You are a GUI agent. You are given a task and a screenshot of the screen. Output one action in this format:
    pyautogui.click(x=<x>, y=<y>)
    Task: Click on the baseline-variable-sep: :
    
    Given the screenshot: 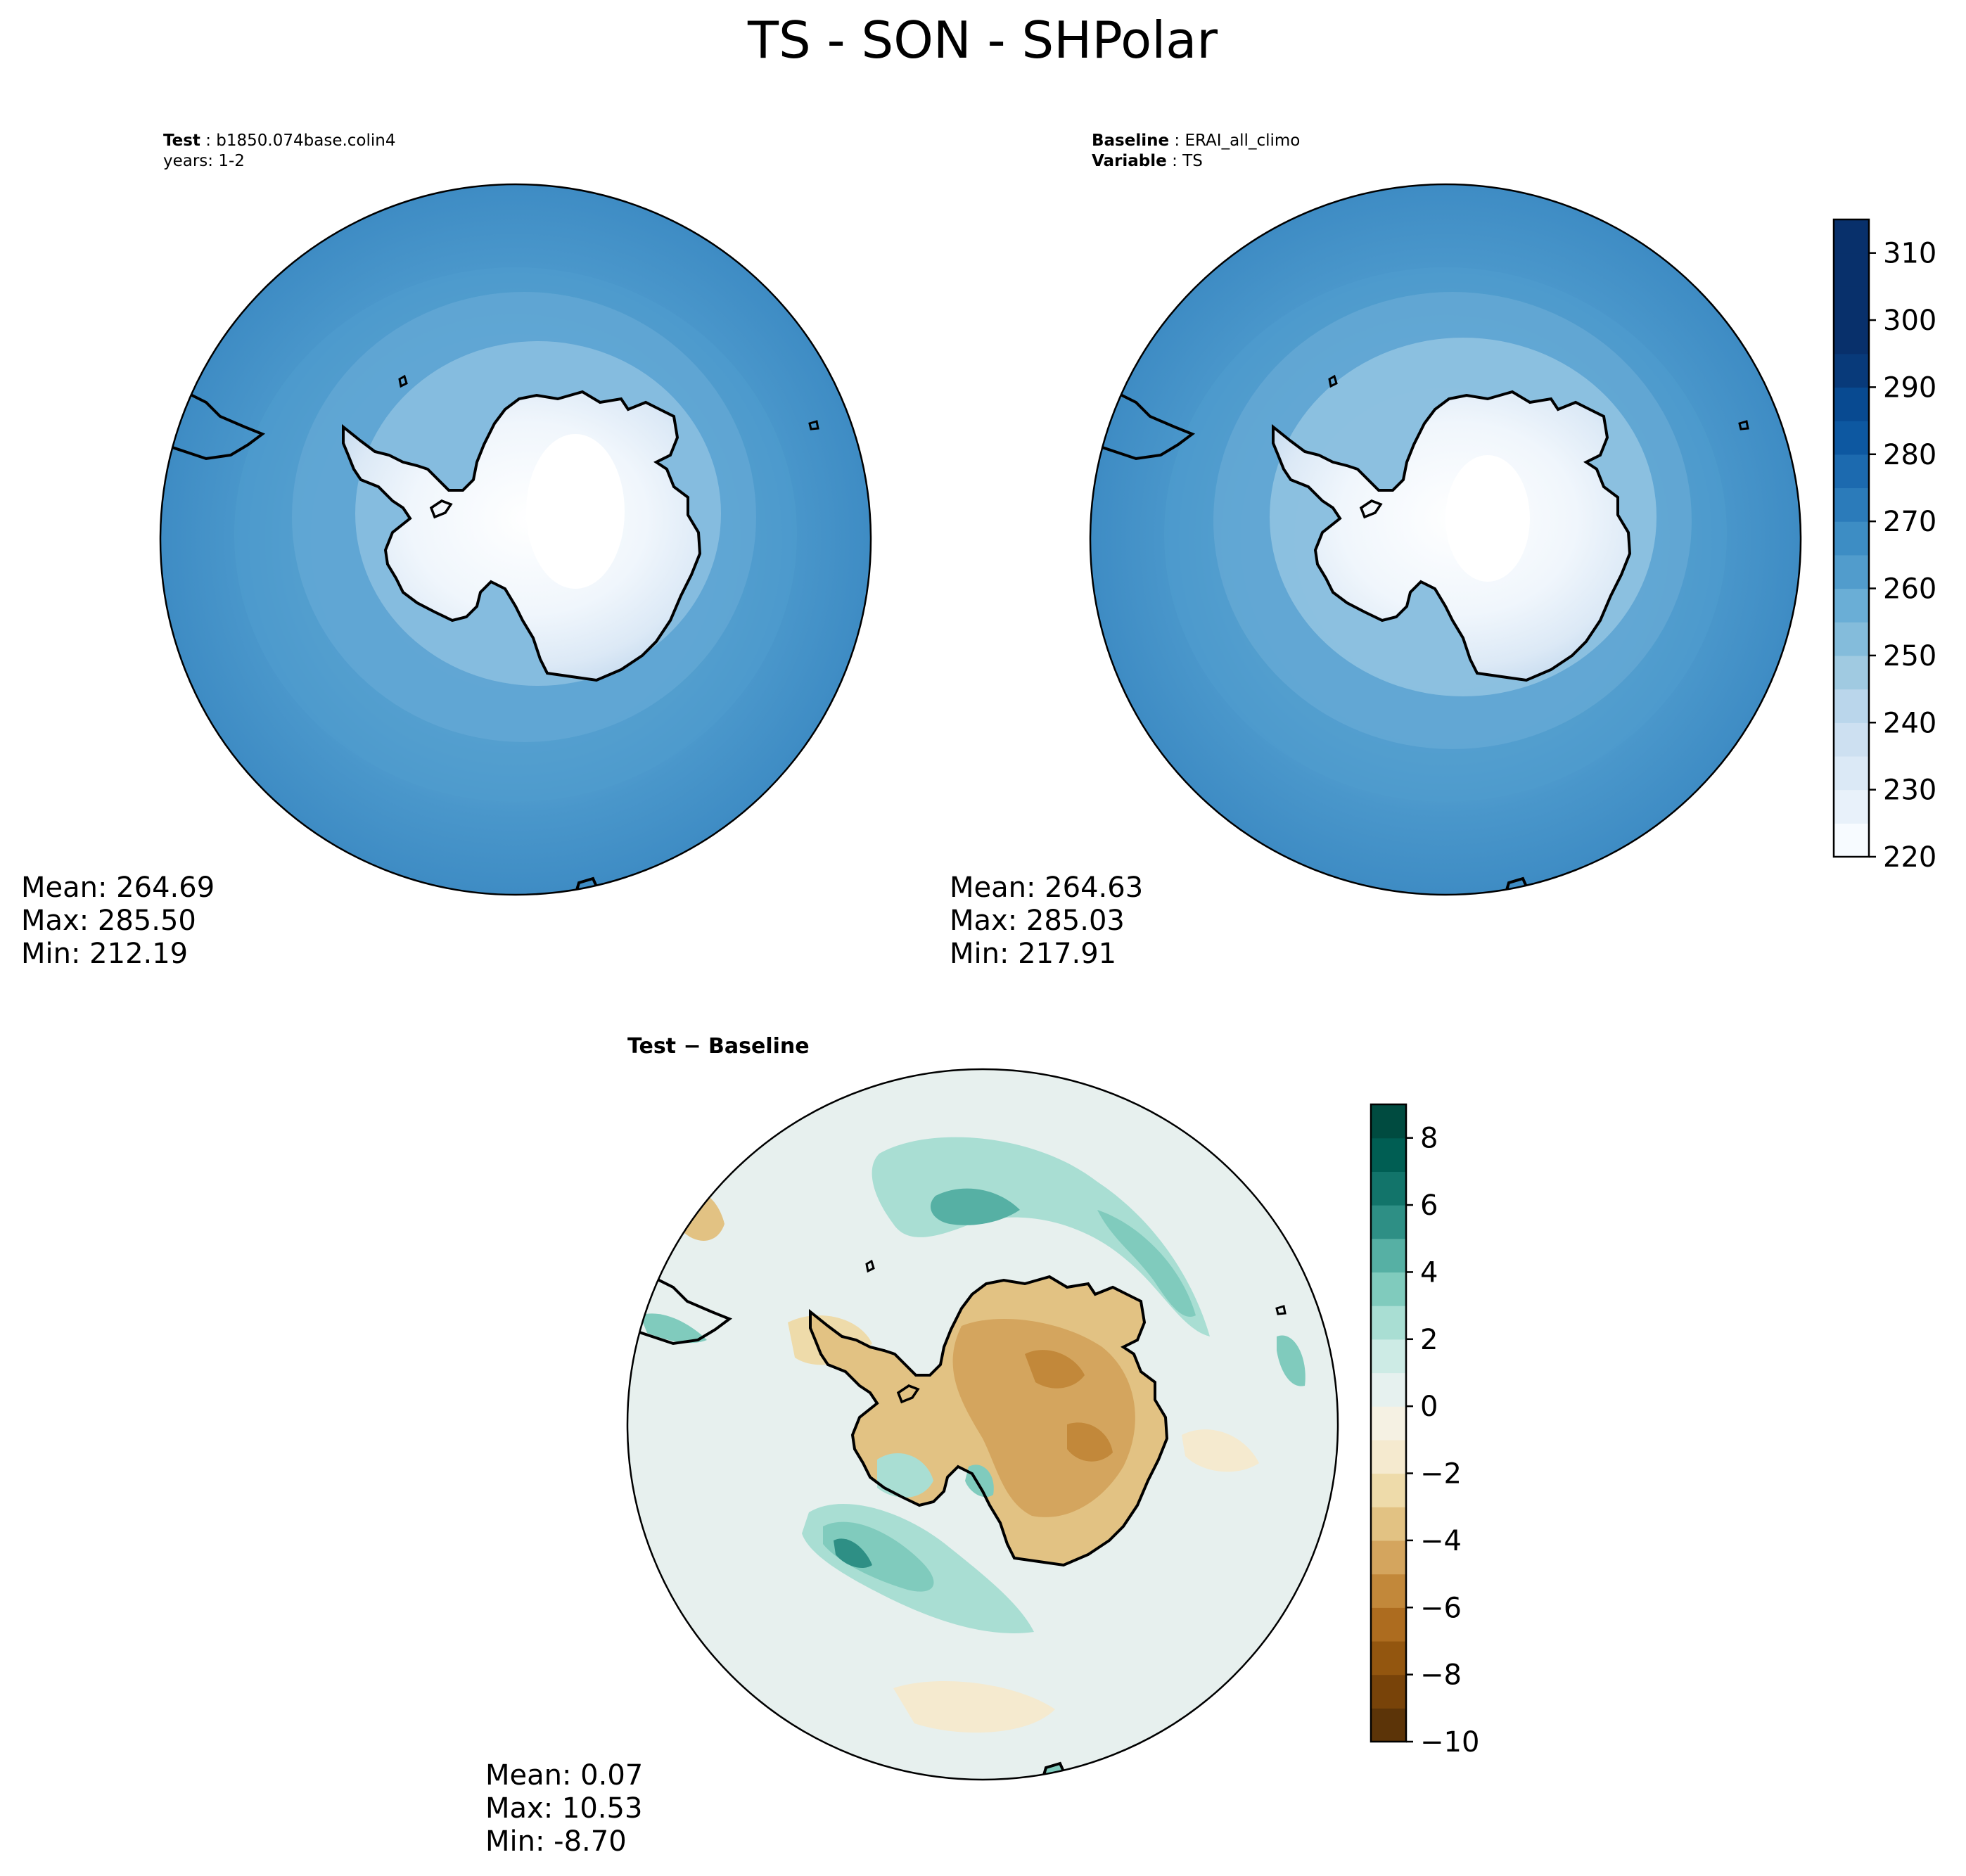 What is the action you would take?
    pyautogui.click(x=1174, y=161)
    